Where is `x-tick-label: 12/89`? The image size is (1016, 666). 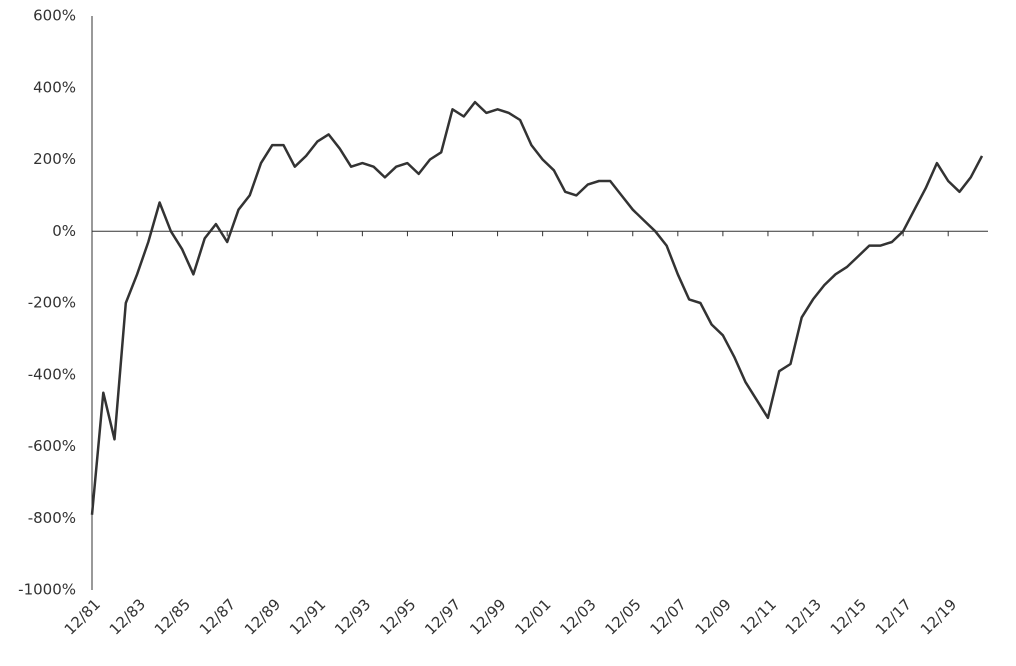 x-tick-label: 12/89 is located at coordinates (262, 616).